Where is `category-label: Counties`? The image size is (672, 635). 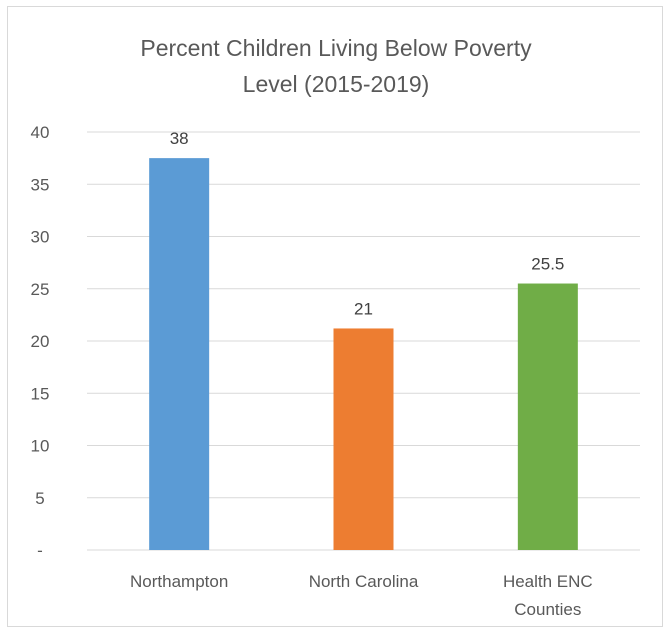 category-label: Counties is located at coordinates (547, 609).